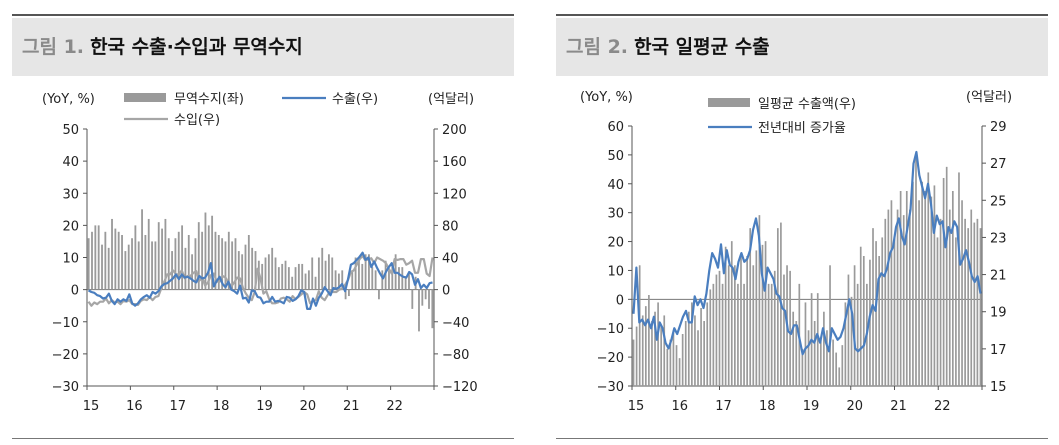 The image size is (1059, 445). What do you see at coordinates (702, 47) in the screenshot?
I see `figure-caption: 한국 일평균 수출` at bounding box center [702, 47].